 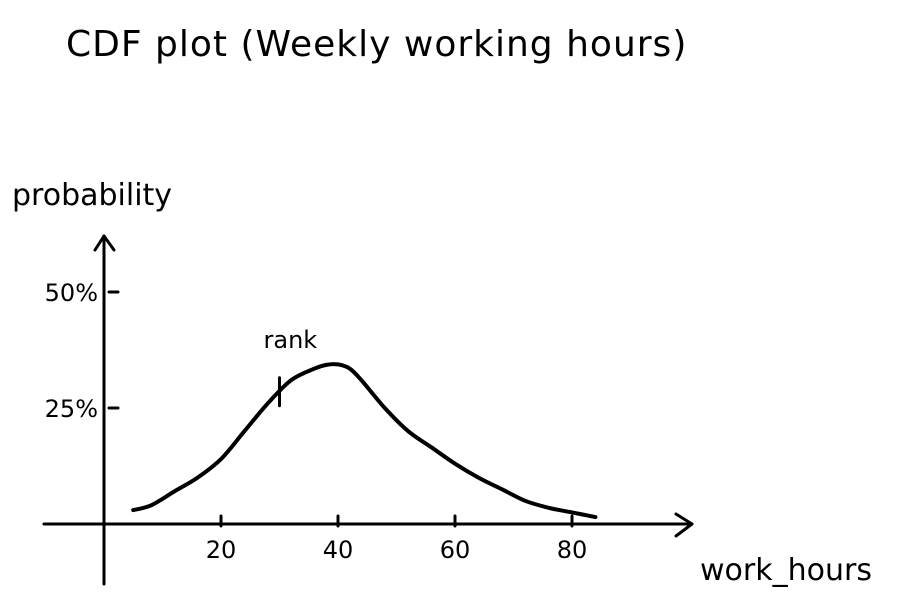 What do you see at coordinates (221, 550) in the screenshot?
I see `x-tick-label-20: 20` at bounding box center [221, 550].